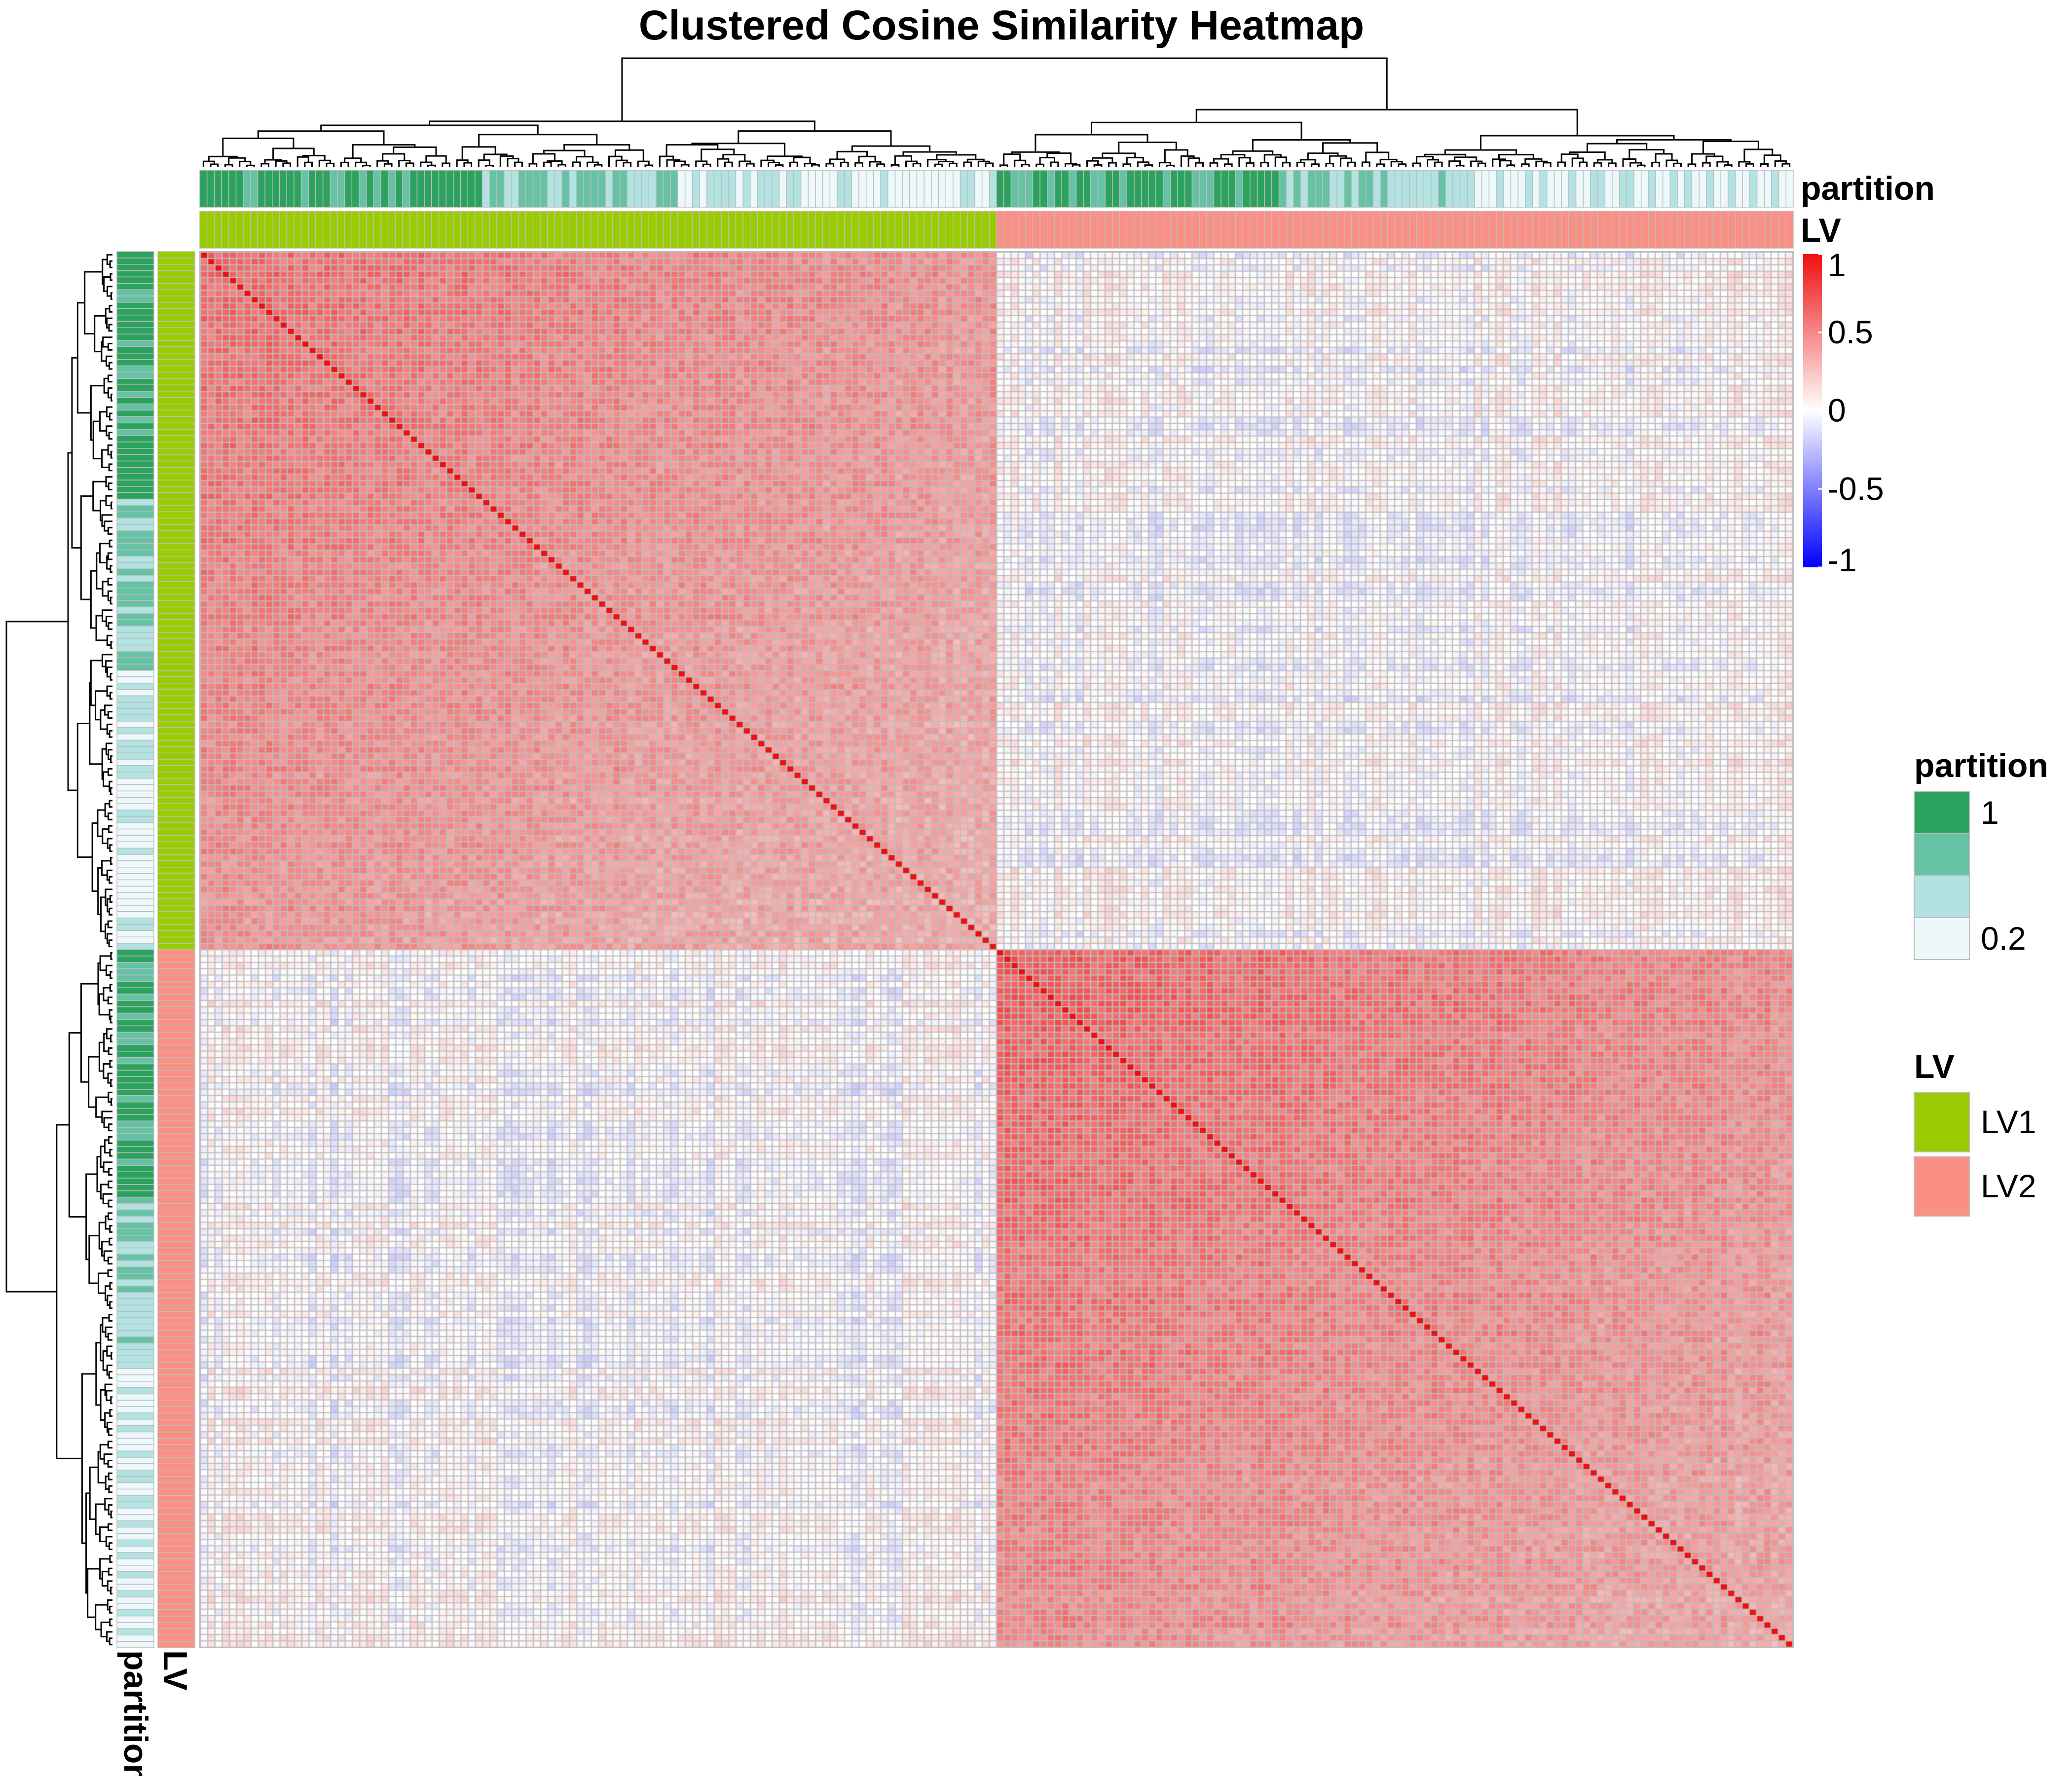 Image resolution: width=2072 pixels, height=1776 pixels. What do you see at coordinates (176, 950) in the screenshot?
I see `left-lv-annotation-bar` at bounding box center [176, 950].